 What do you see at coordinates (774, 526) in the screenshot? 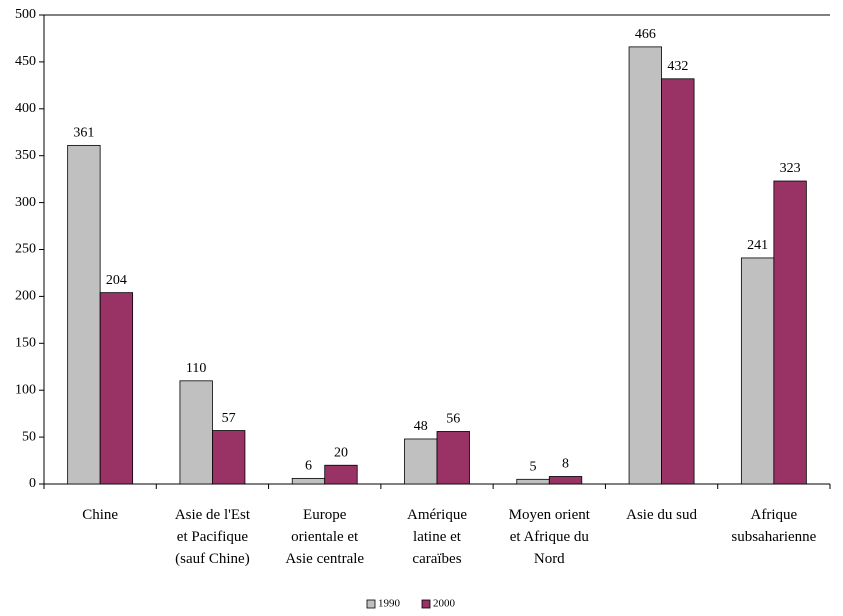
I see `x-tick-label: Afrique subsaharienne` at bounding box center [774, 526].